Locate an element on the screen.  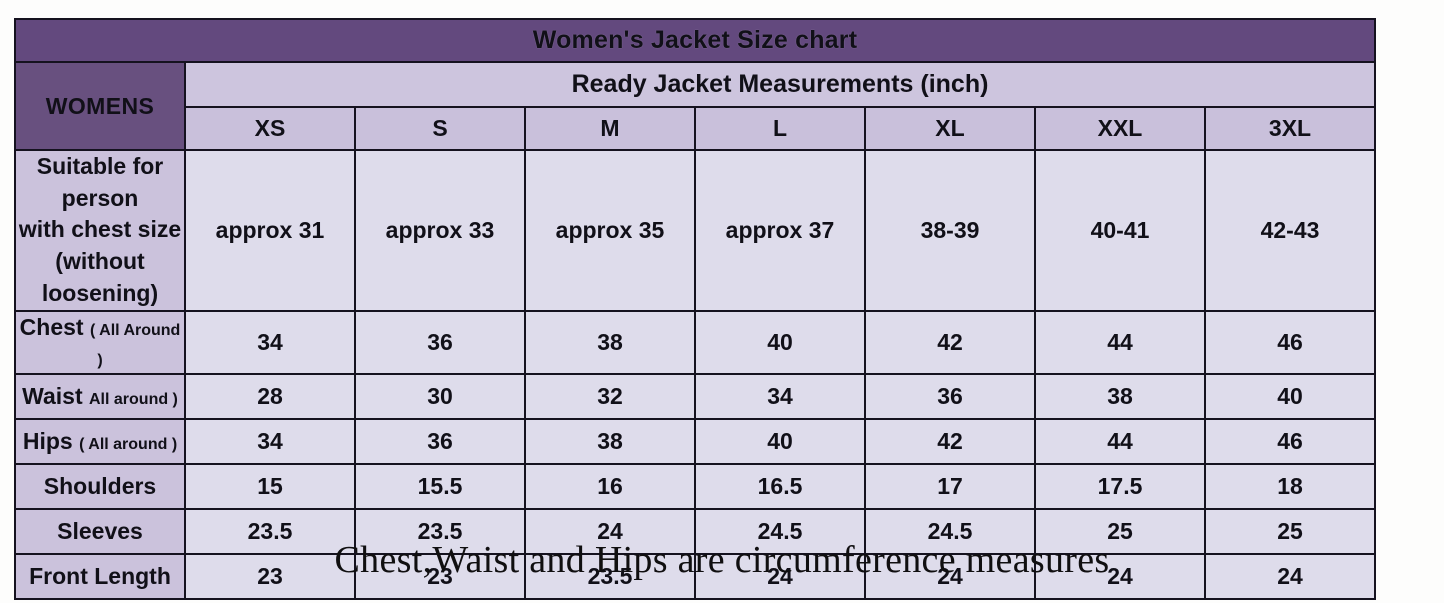
size-header-xs: XS is located at coordinates (270, 128).